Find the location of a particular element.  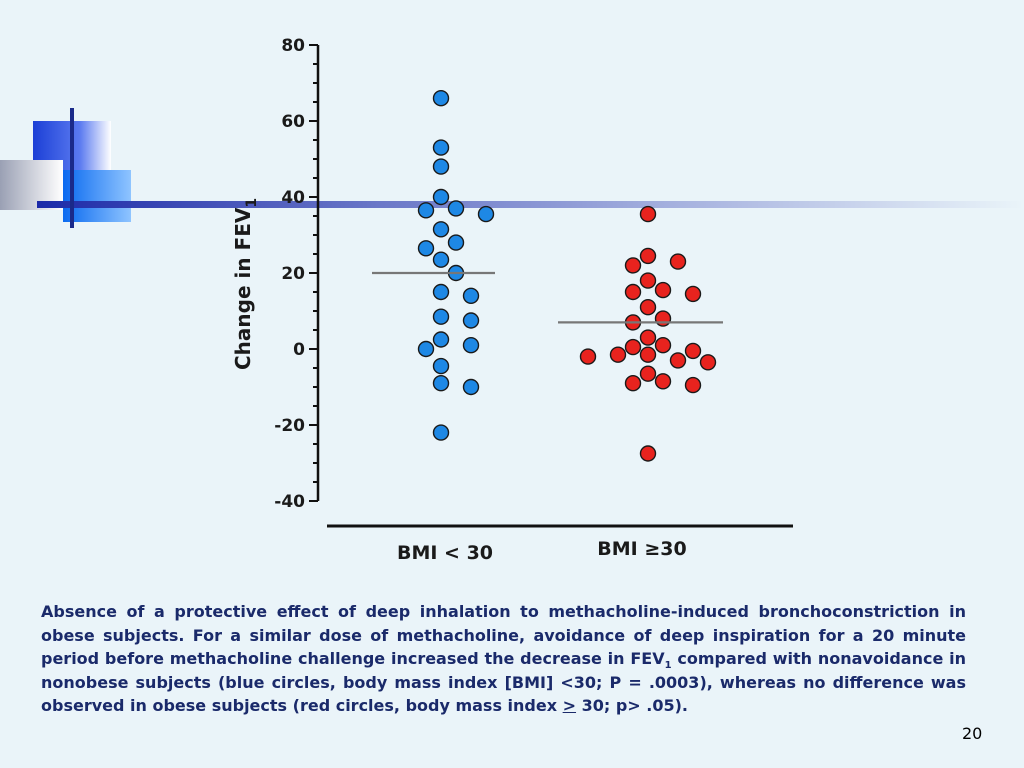

category-label-bmi-under-30: BMI < 30 is located at coordinates (445, 553).